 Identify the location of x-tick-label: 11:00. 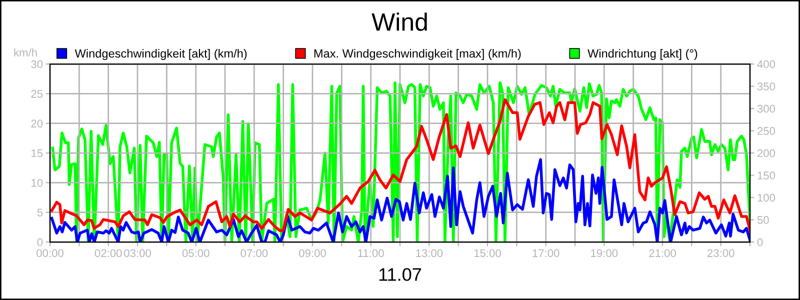
(371, 253).